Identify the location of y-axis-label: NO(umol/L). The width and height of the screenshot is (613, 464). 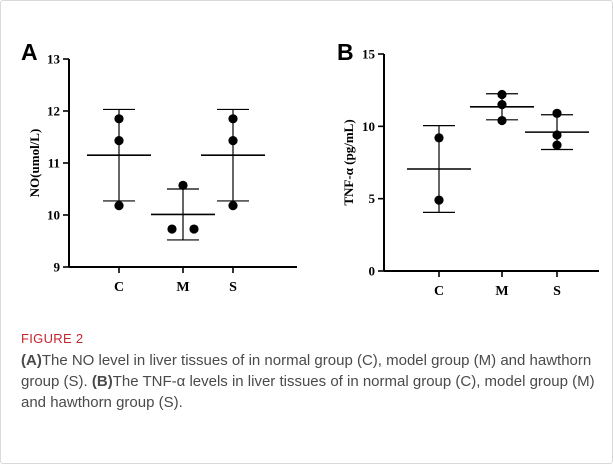
(34, 163).